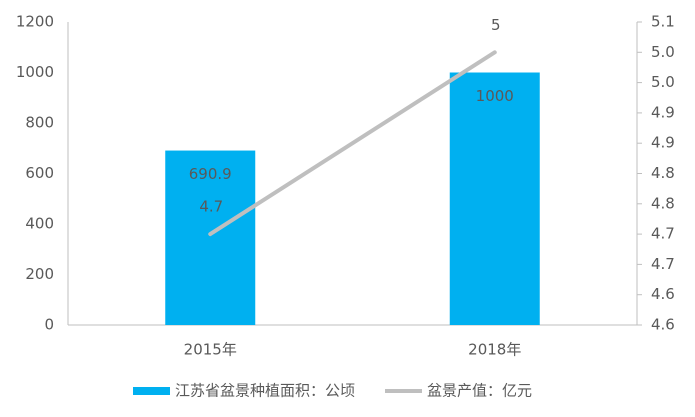  Describe the element at coordinates (265, 391) in the screenshot. I see `legend-label: 江苏省盆景种植面积：公顷` at that location.